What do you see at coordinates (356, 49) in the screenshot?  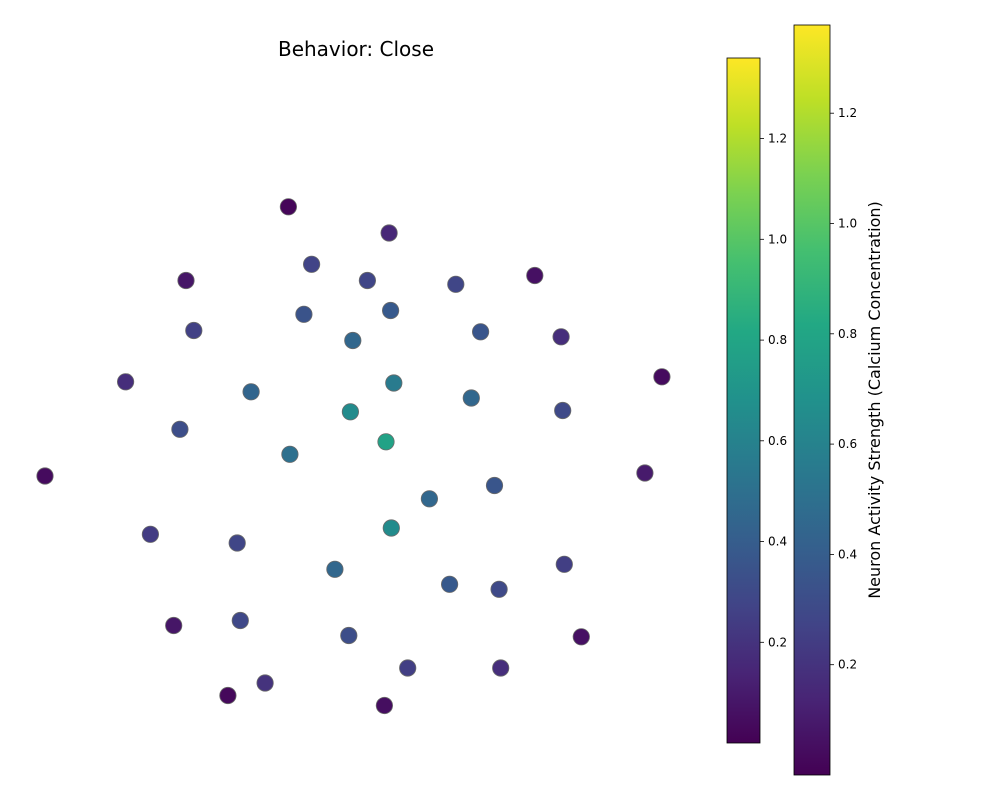 I see `chart-title: Behavior: Close` at bounding box center [356, 49].